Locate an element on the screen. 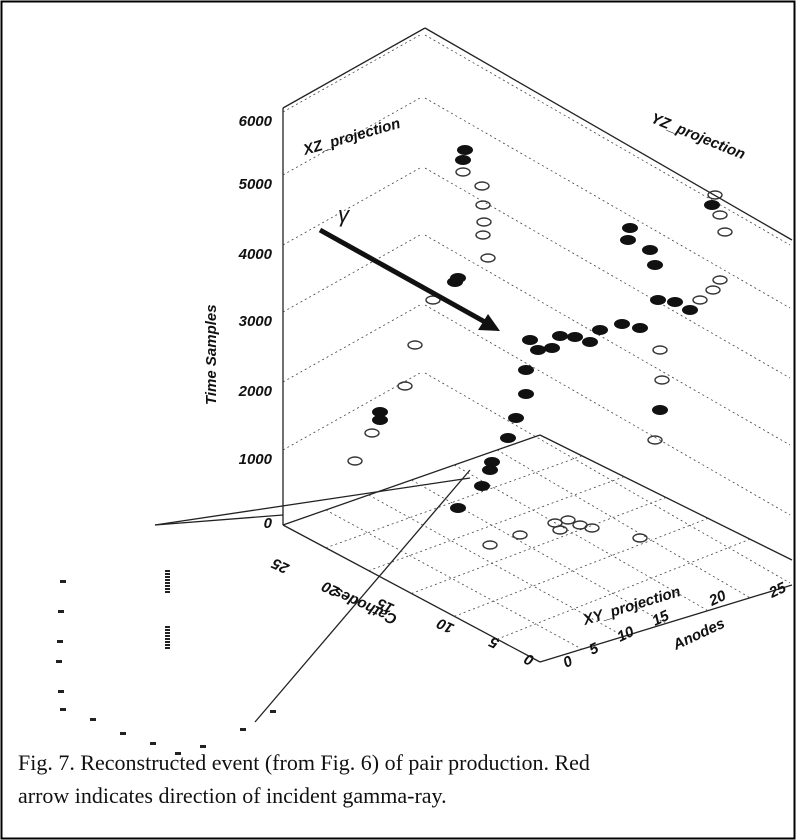 This screenshot has width=796, height=840. panel-label: XZ_projection is located at coordinates (351, 137).